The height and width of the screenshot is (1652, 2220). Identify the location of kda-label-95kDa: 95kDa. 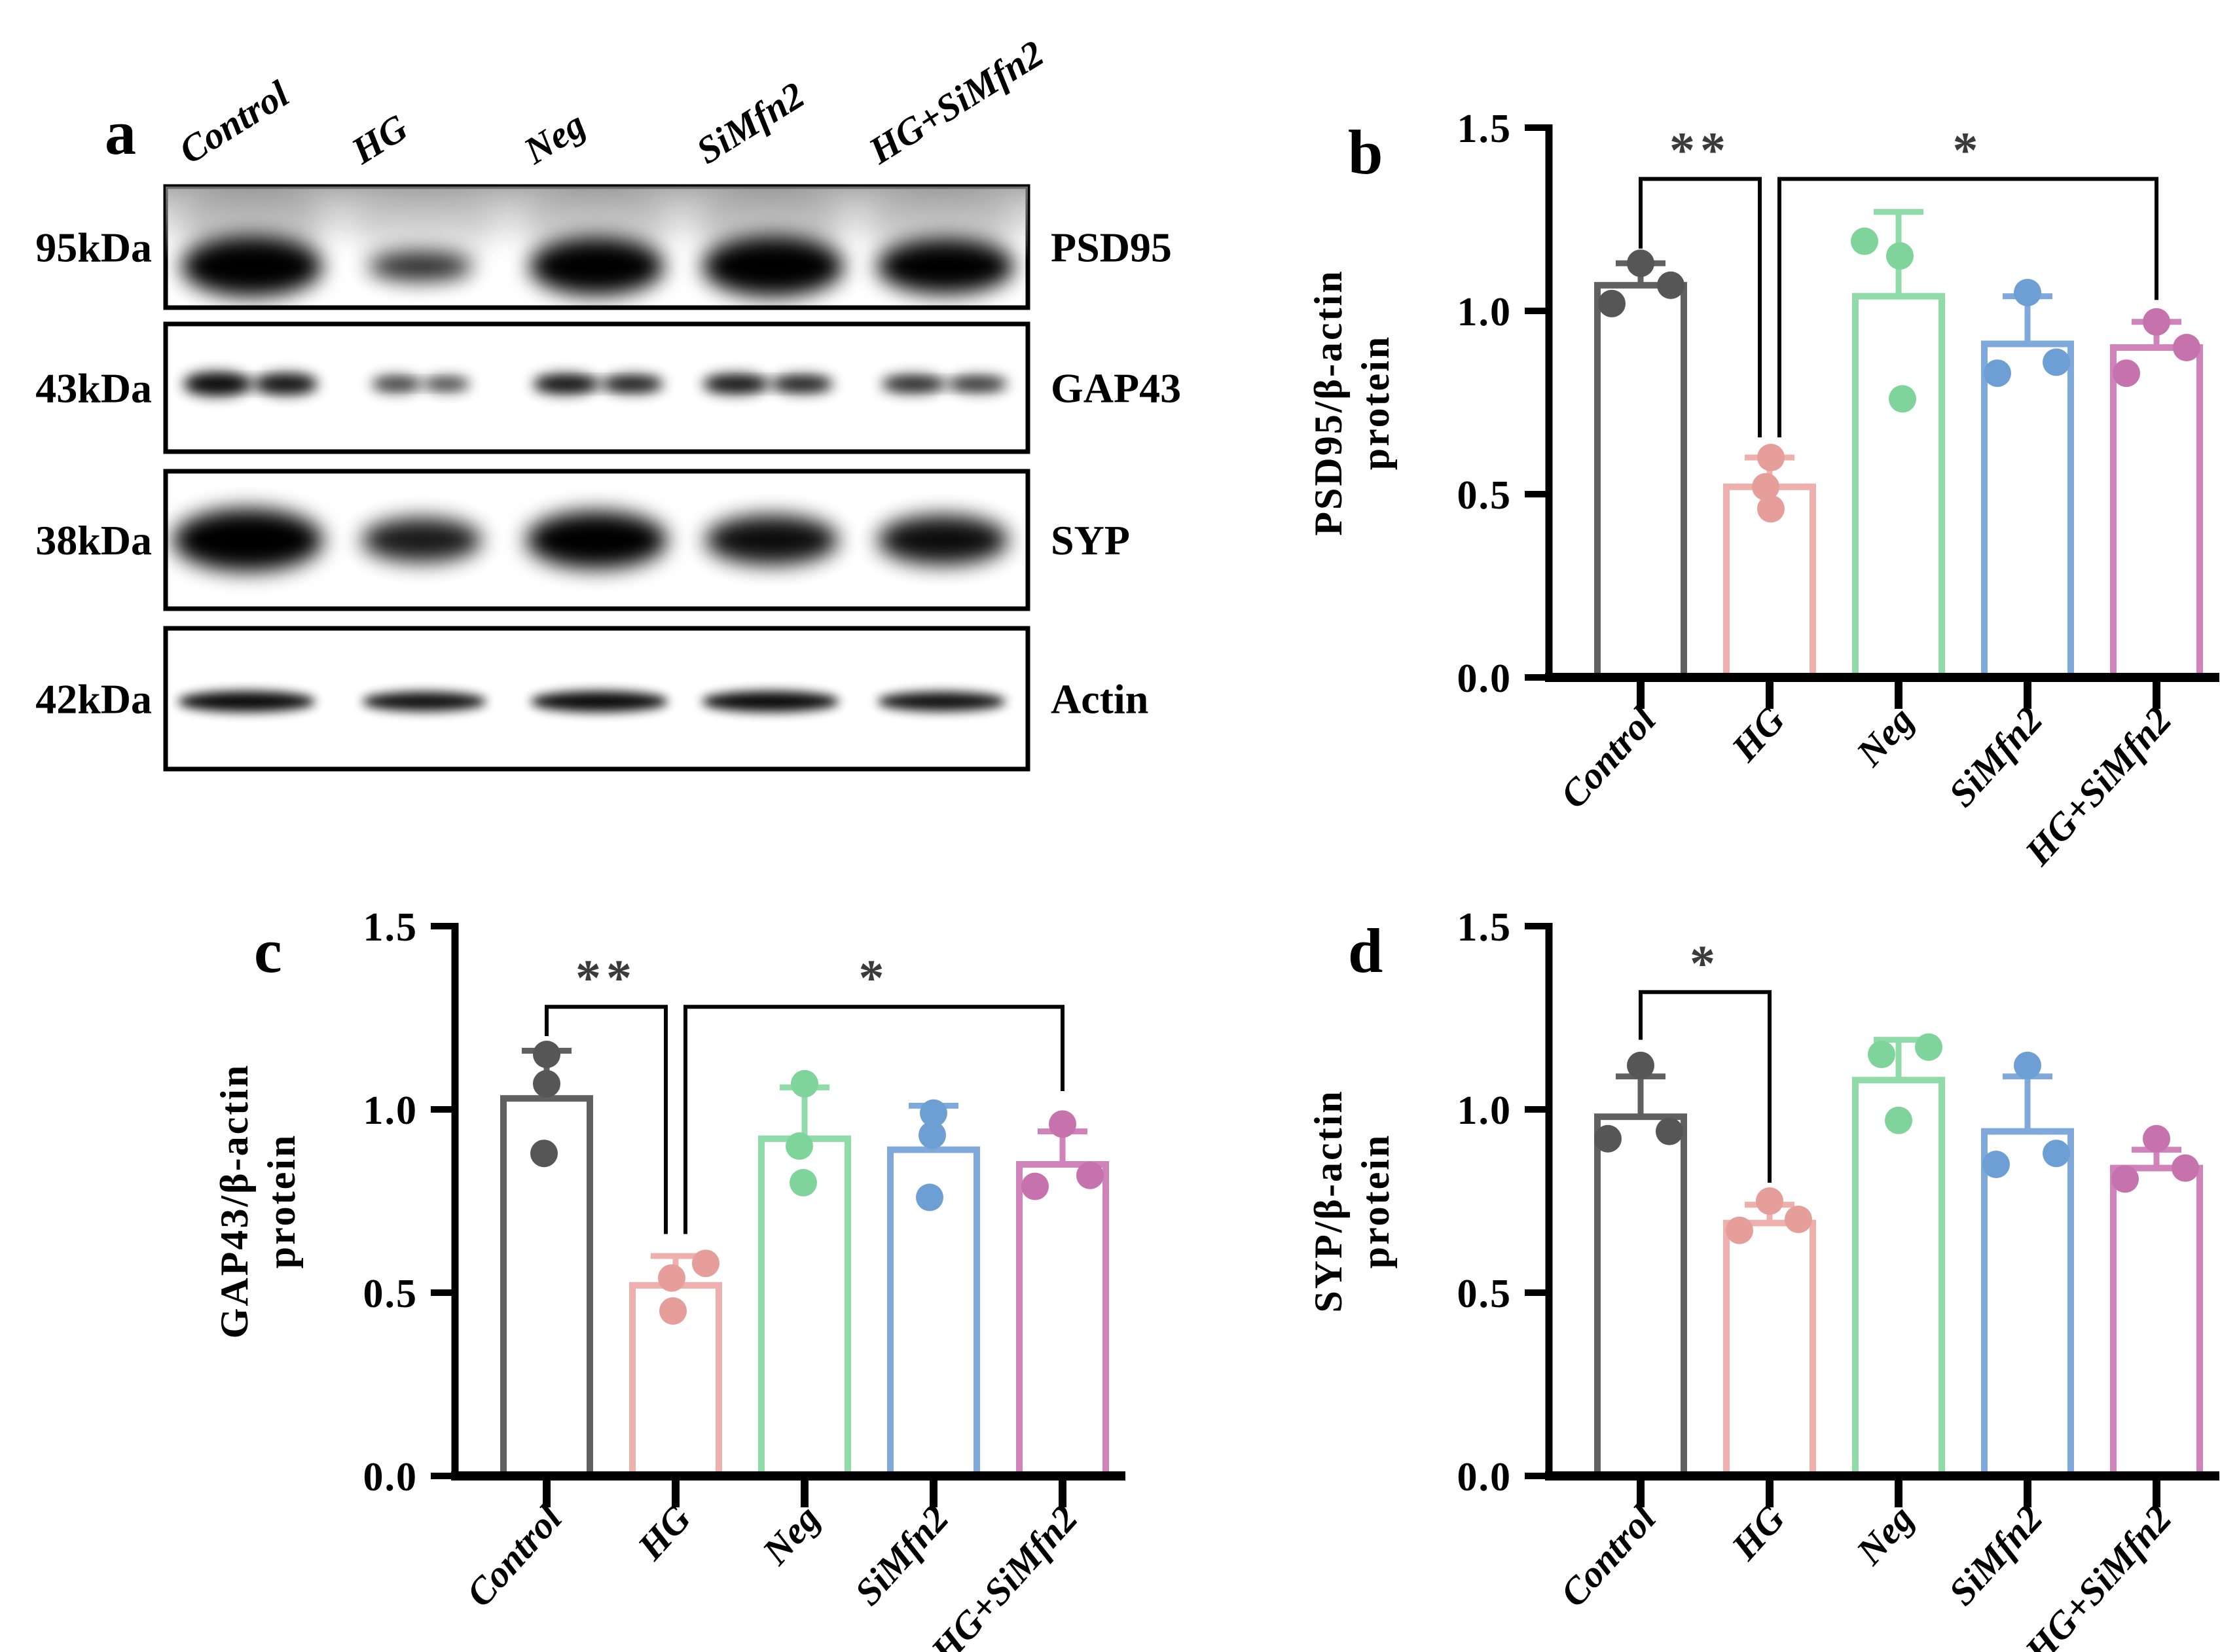
(93, 248).